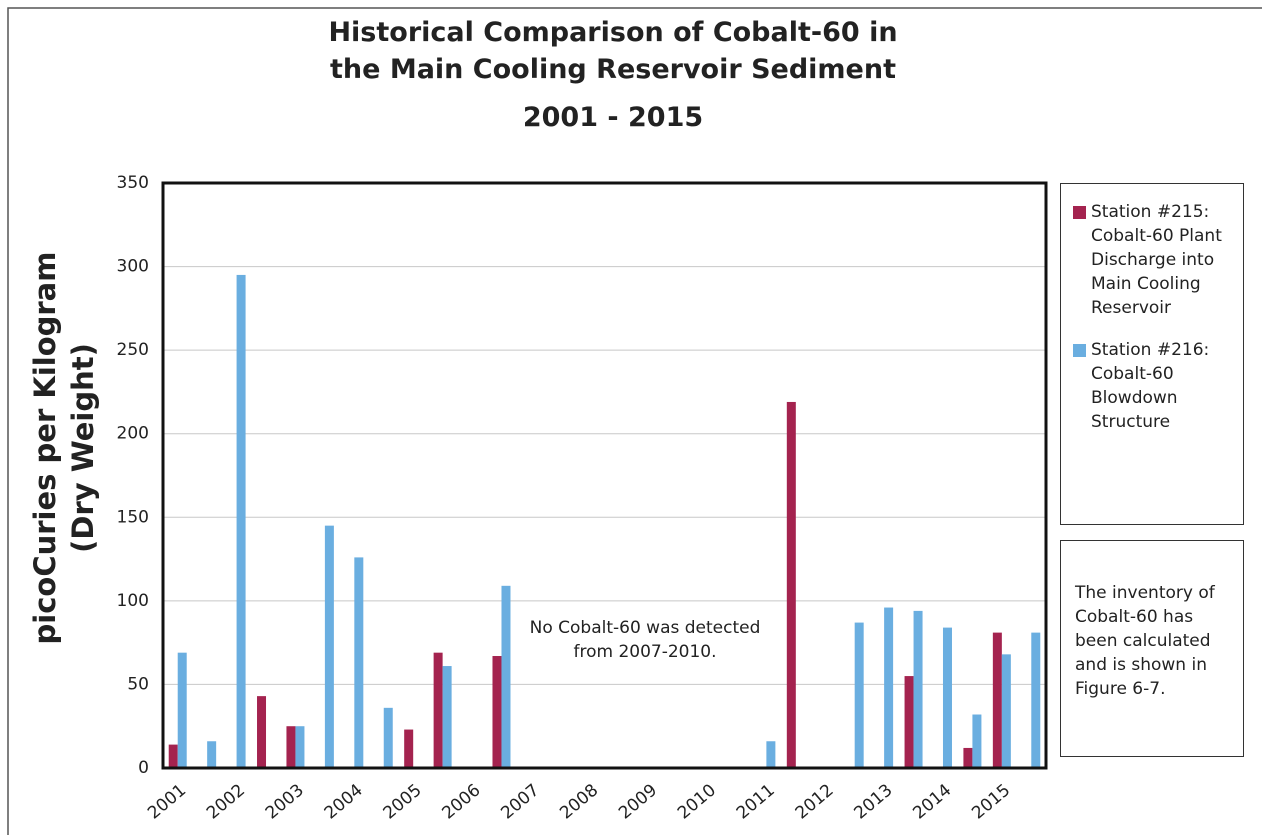  Describe the element at coordinates (64, 448) in the screenshot. I see `y-axis-label: picoCuries per Kilogram (Dry Weight)` at that location.